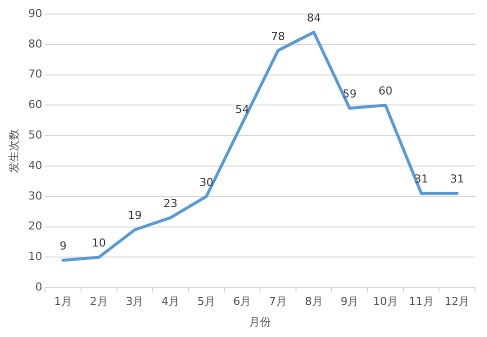 The image size is (487, 337). Describe the element at coordinates (38, 287) in the screenshot. I see `y-tick-label: 0` at that location.